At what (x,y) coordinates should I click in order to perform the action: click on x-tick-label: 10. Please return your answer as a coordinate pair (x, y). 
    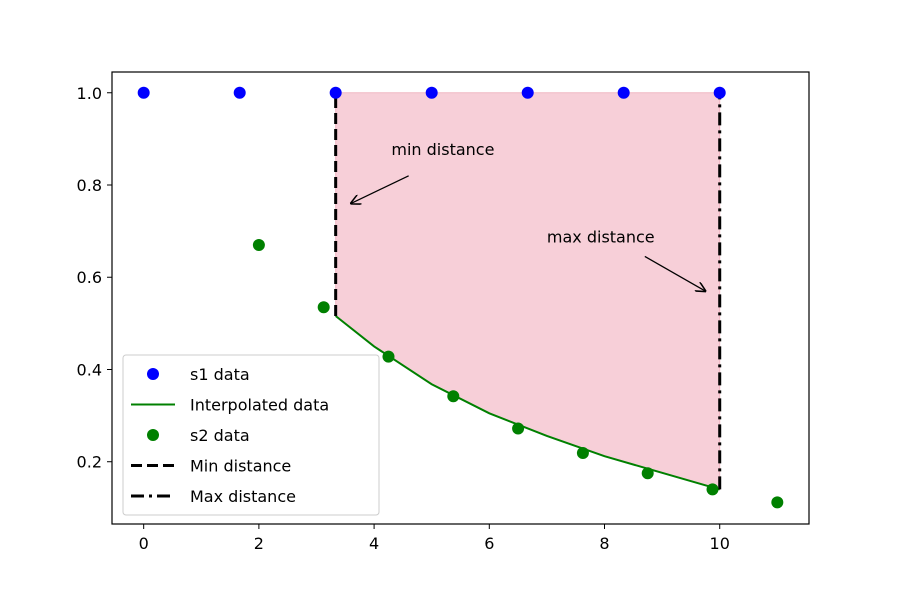
    Looking at the image, I should click on (720, 543).